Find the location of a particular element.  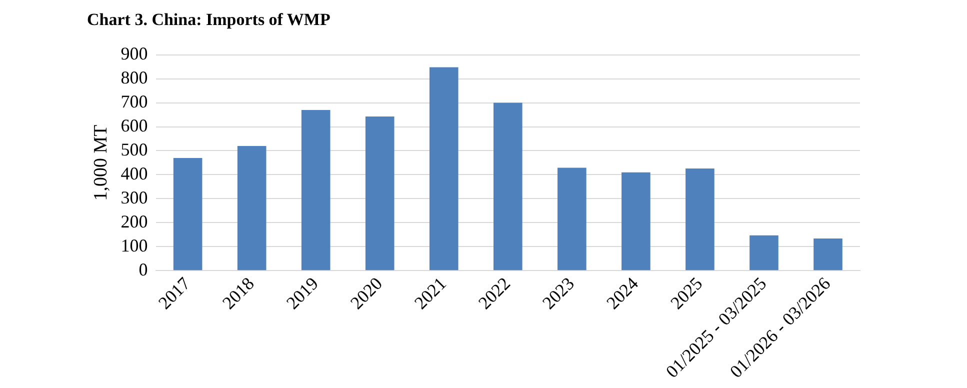

y-tick-label: 0 is located at coordinates (143, 269).